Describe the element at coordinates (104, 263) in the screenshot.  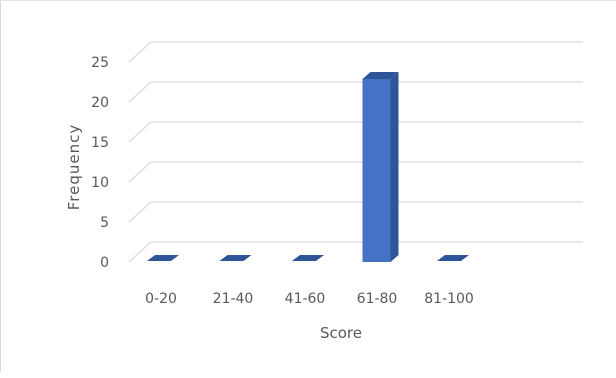
I see `y-tick-label: 0` at that location.